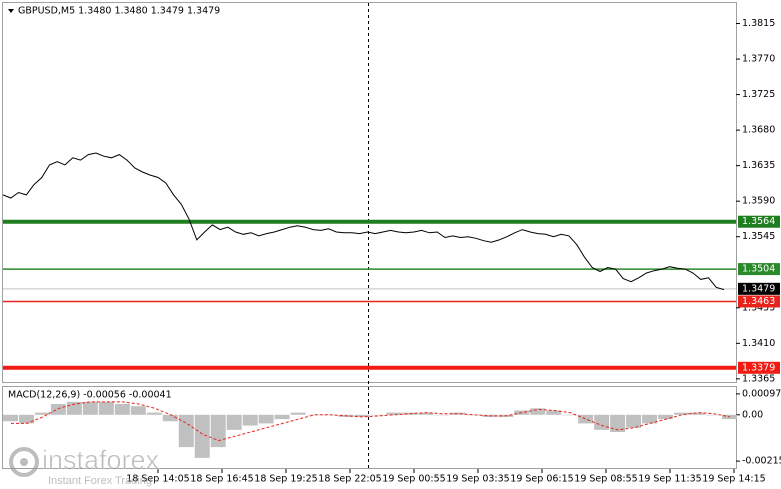 The image size is (781, 489). Describe the element at coordinates (733, 479) in the screenshot. I see `x-tick-label: 19 Sep 14:15` at that location.